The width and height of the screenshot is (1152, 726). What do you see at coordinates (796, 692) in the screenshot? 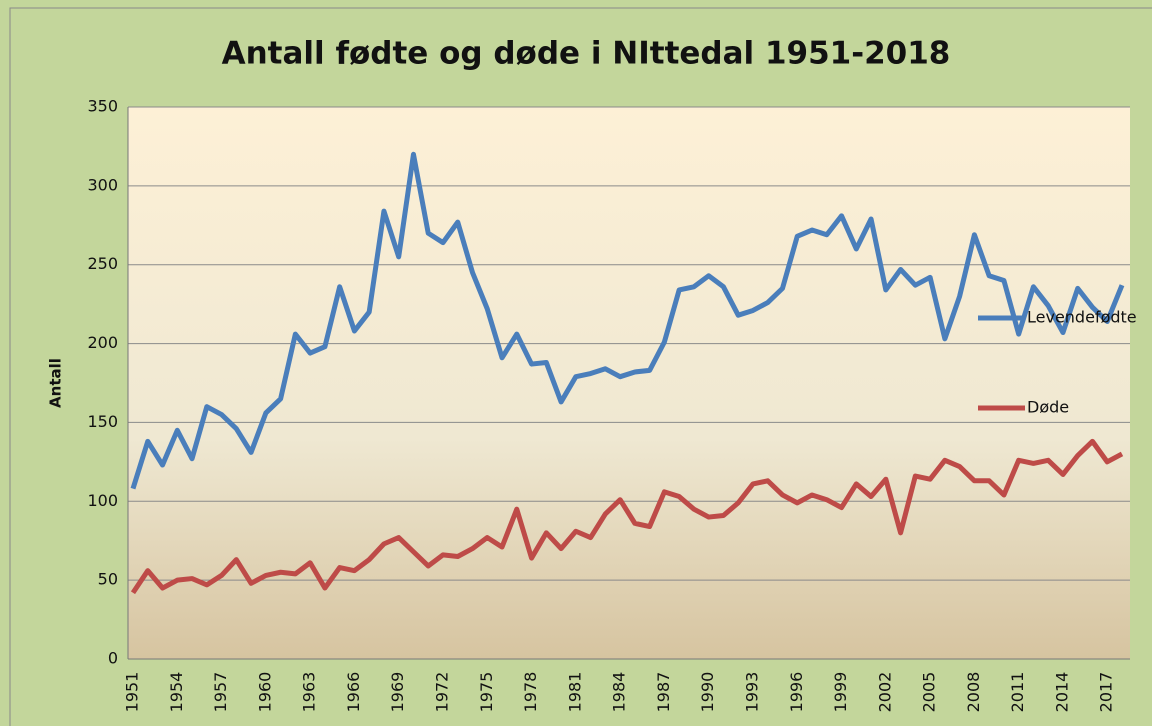
I see `x-tick-label: 1996` at bounding box center [796, 692].